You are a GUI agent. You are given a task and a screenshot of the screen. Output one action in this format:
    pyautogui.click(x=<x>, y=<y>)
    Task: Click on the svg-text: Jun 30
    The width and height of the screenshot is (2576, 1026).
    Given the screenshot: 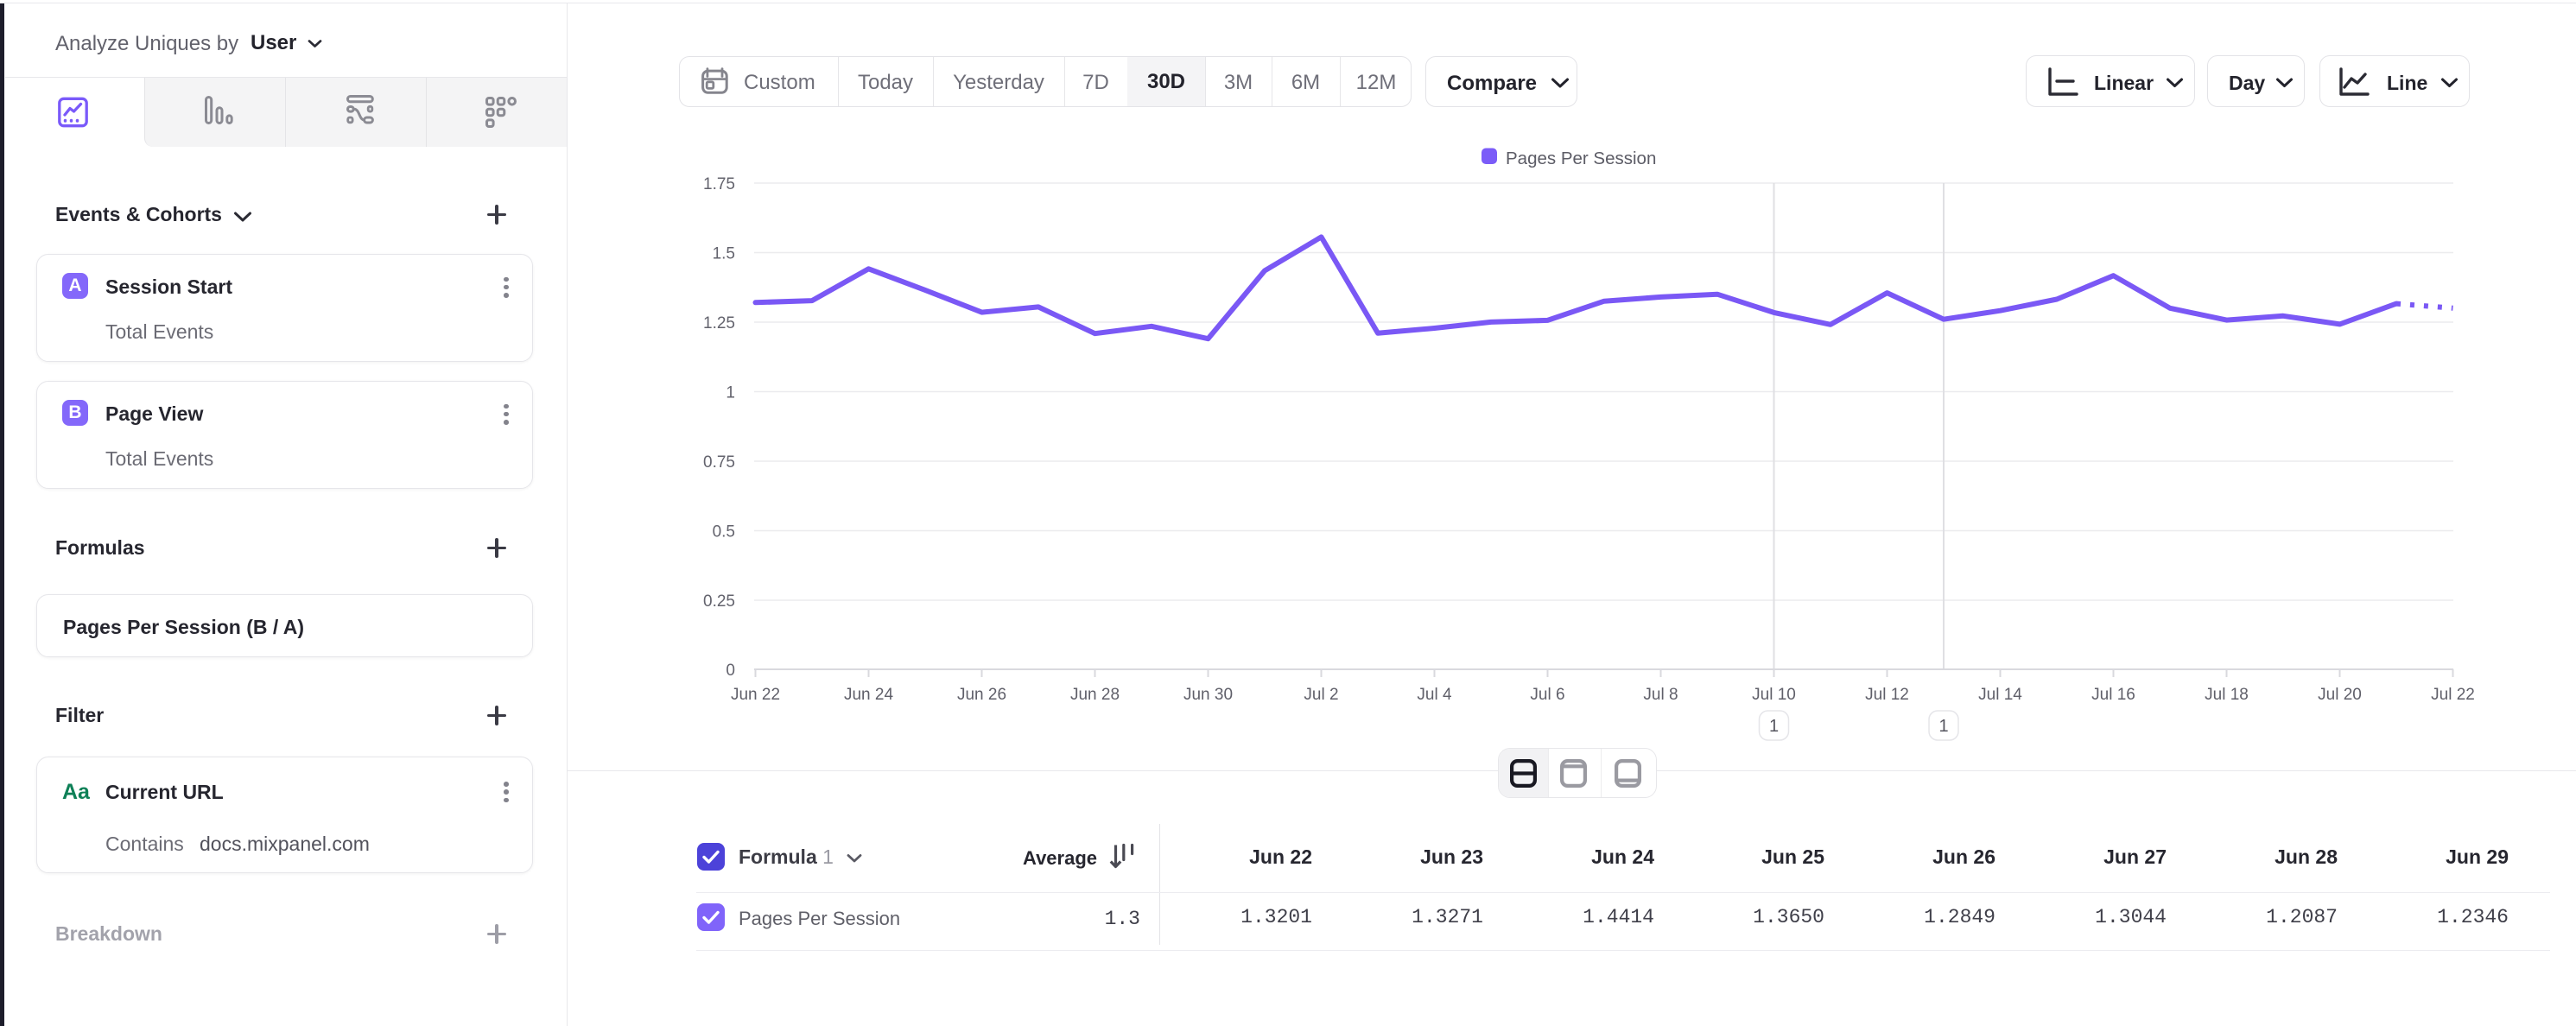 What is the action you would take?
    pyautogui.click(x=1208, y=695)
    